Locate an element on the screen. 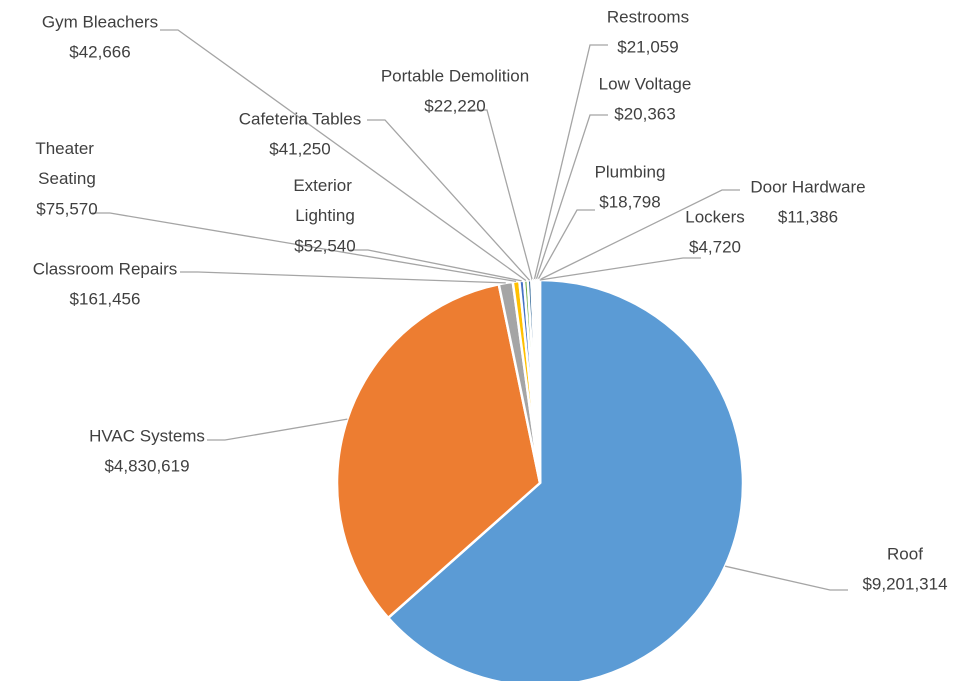 The width and height of the screenshot is (980, 681). data-label-value: $11,386 is located at coordinates (808, 216).